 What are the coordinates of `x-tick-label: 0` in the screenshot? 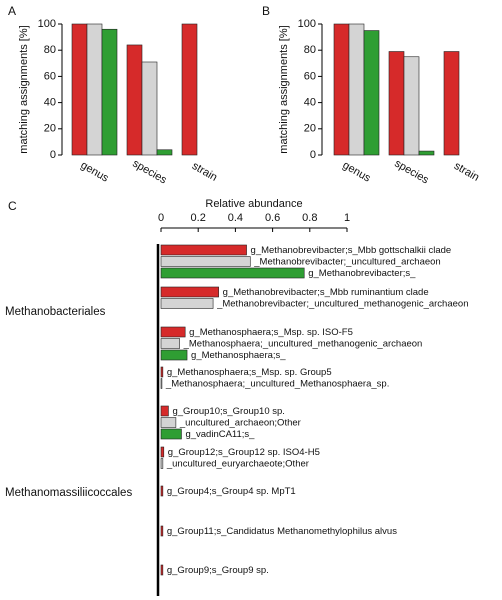 It's located at (161, 218).